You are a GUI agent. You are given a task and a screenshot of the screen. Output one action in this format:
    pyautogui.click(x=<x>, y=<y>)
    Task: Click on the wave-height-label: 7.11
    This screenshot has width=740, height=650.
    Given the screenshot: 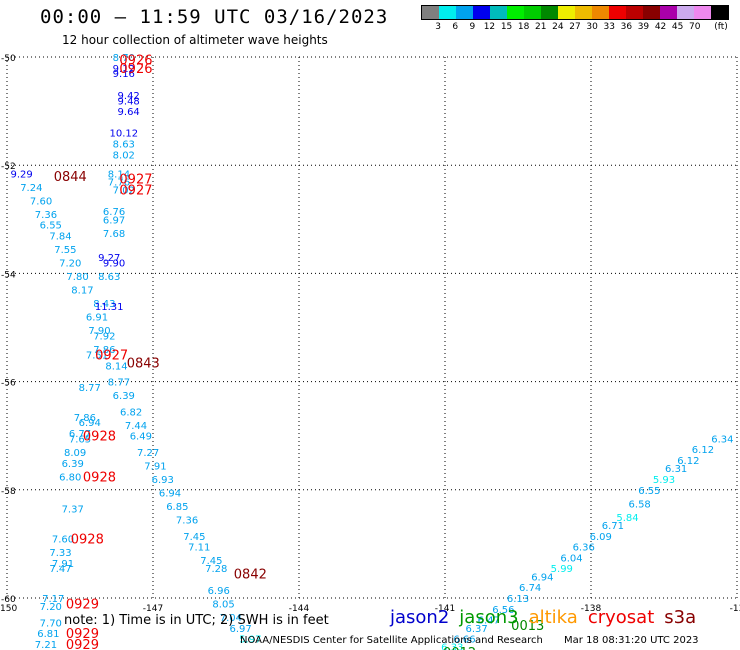 What is the action you would take?
    pyautogui.click(x=199, y=548)
    